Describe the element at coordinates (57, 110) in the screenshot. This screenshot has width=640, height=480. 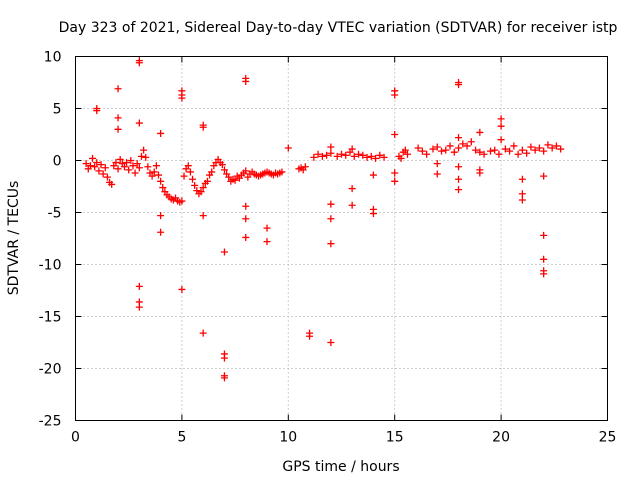
I see `y-tick-label: 5` at that location.